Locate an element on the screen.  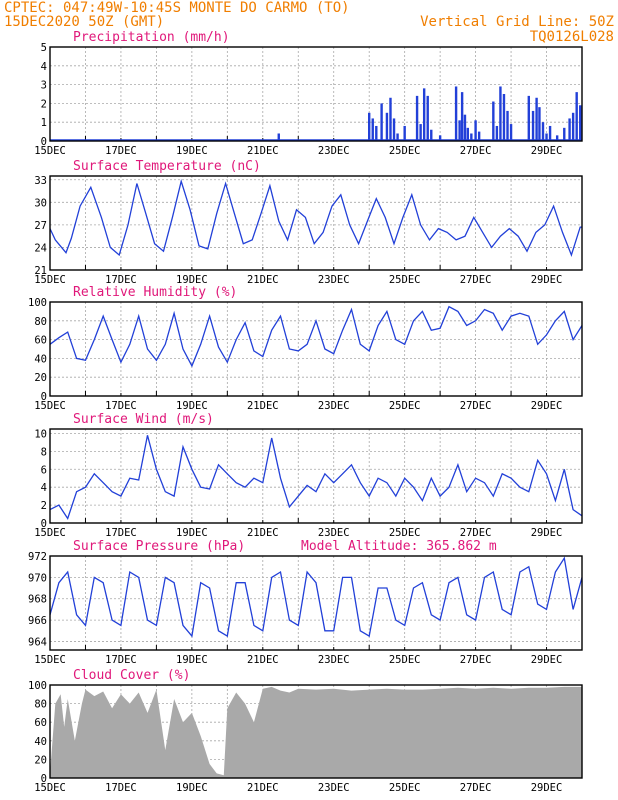
wind-ytick-label: 4 is located at coordinates (44, 488).